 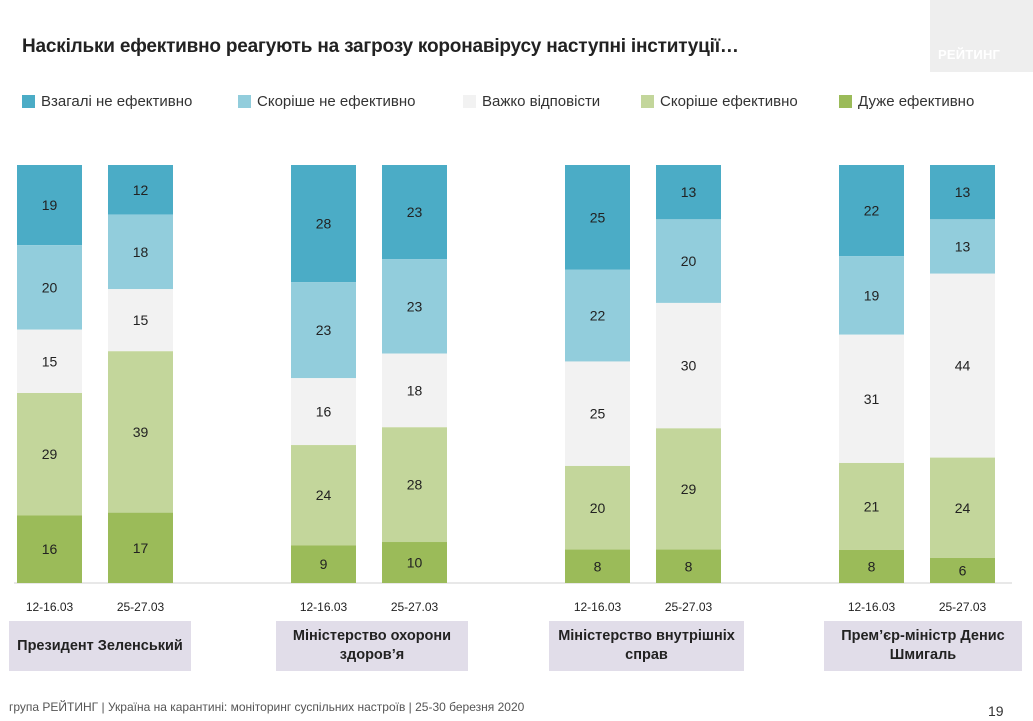 What do you see at coordinates (117, 101) in the screenshot?
I see `legend-label: Взагалі не ефективно` at bounding box center [117, 101].